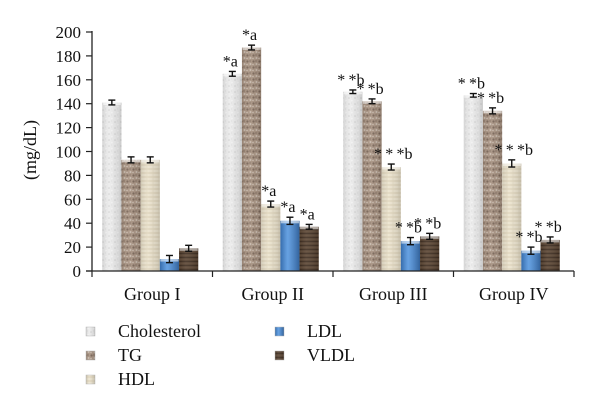 This screenshot has height=420, width=600. What do you see at coordinates (232, 172) in the screenshot?
I see `bar-cholesterol-group-ii-shading` at bounding box center [232, 172].